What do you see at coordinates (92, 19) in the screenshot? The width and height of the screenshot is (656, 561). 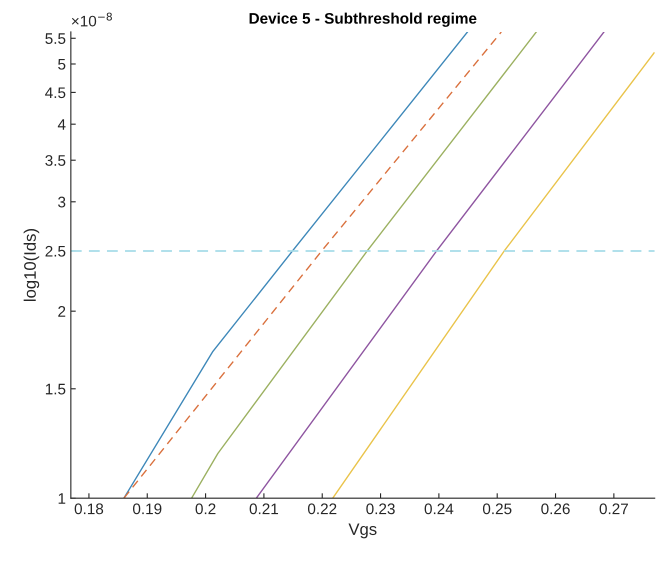 I see `text: ×10$^{−8}$` at bounding box center [92, 19].